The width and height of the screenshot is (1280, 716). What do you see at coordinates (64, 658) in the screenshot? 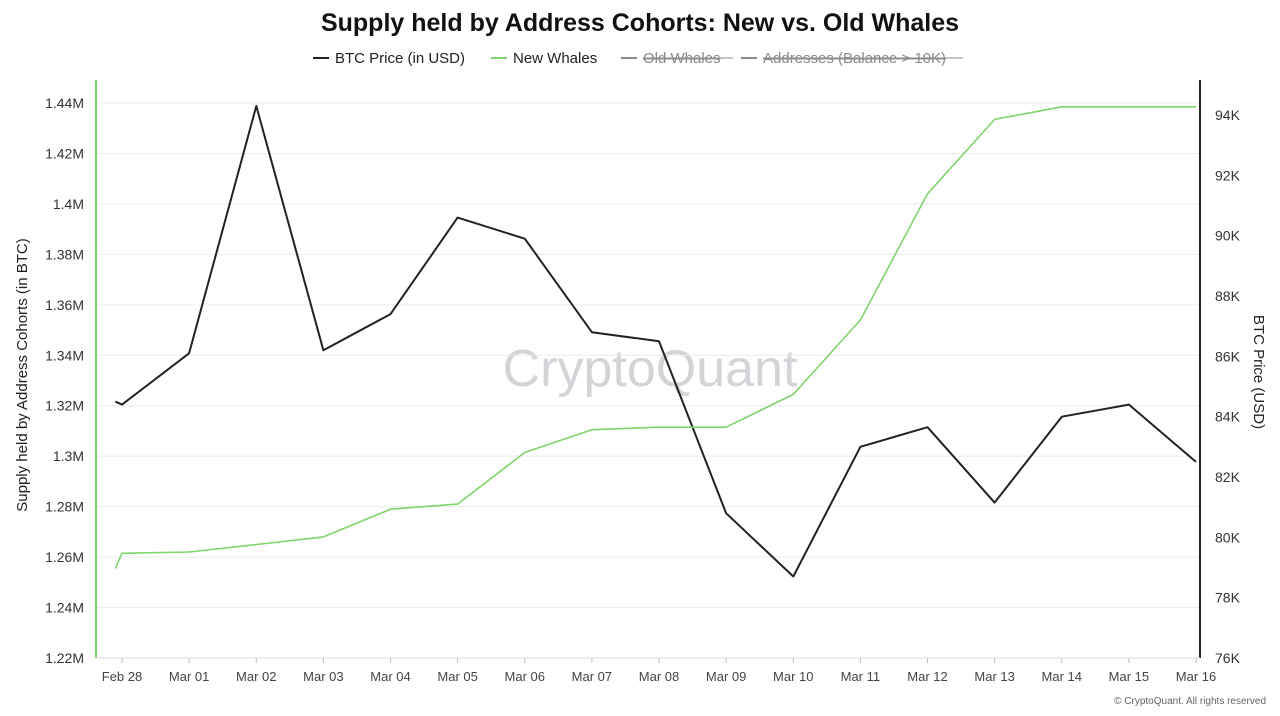
I see `y-left-tick-label: 1.22M` at bounding box center [64, 658].